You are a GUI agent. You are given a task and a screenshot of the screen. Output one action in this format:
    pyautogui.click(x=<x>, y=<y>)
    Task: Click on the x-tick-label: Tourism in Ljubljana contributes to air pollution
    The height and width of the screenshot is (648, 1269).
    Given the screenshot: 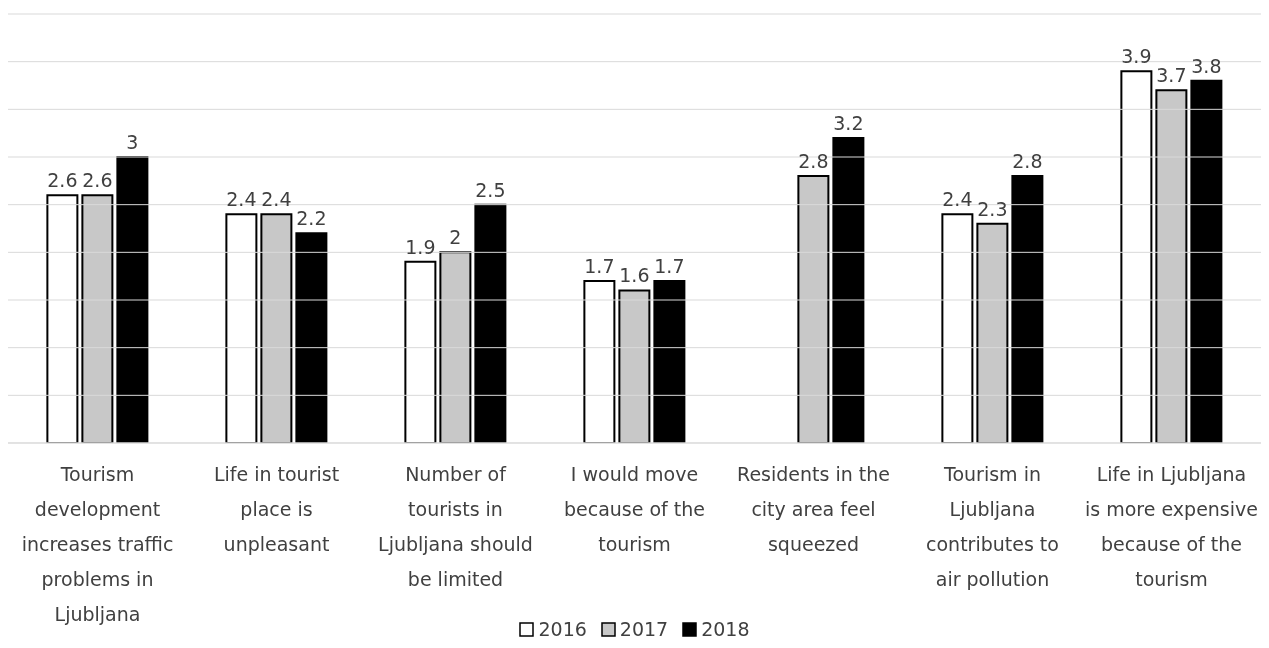 What is the action you would take?
    pyautogui.click(x=992, y=526)
    